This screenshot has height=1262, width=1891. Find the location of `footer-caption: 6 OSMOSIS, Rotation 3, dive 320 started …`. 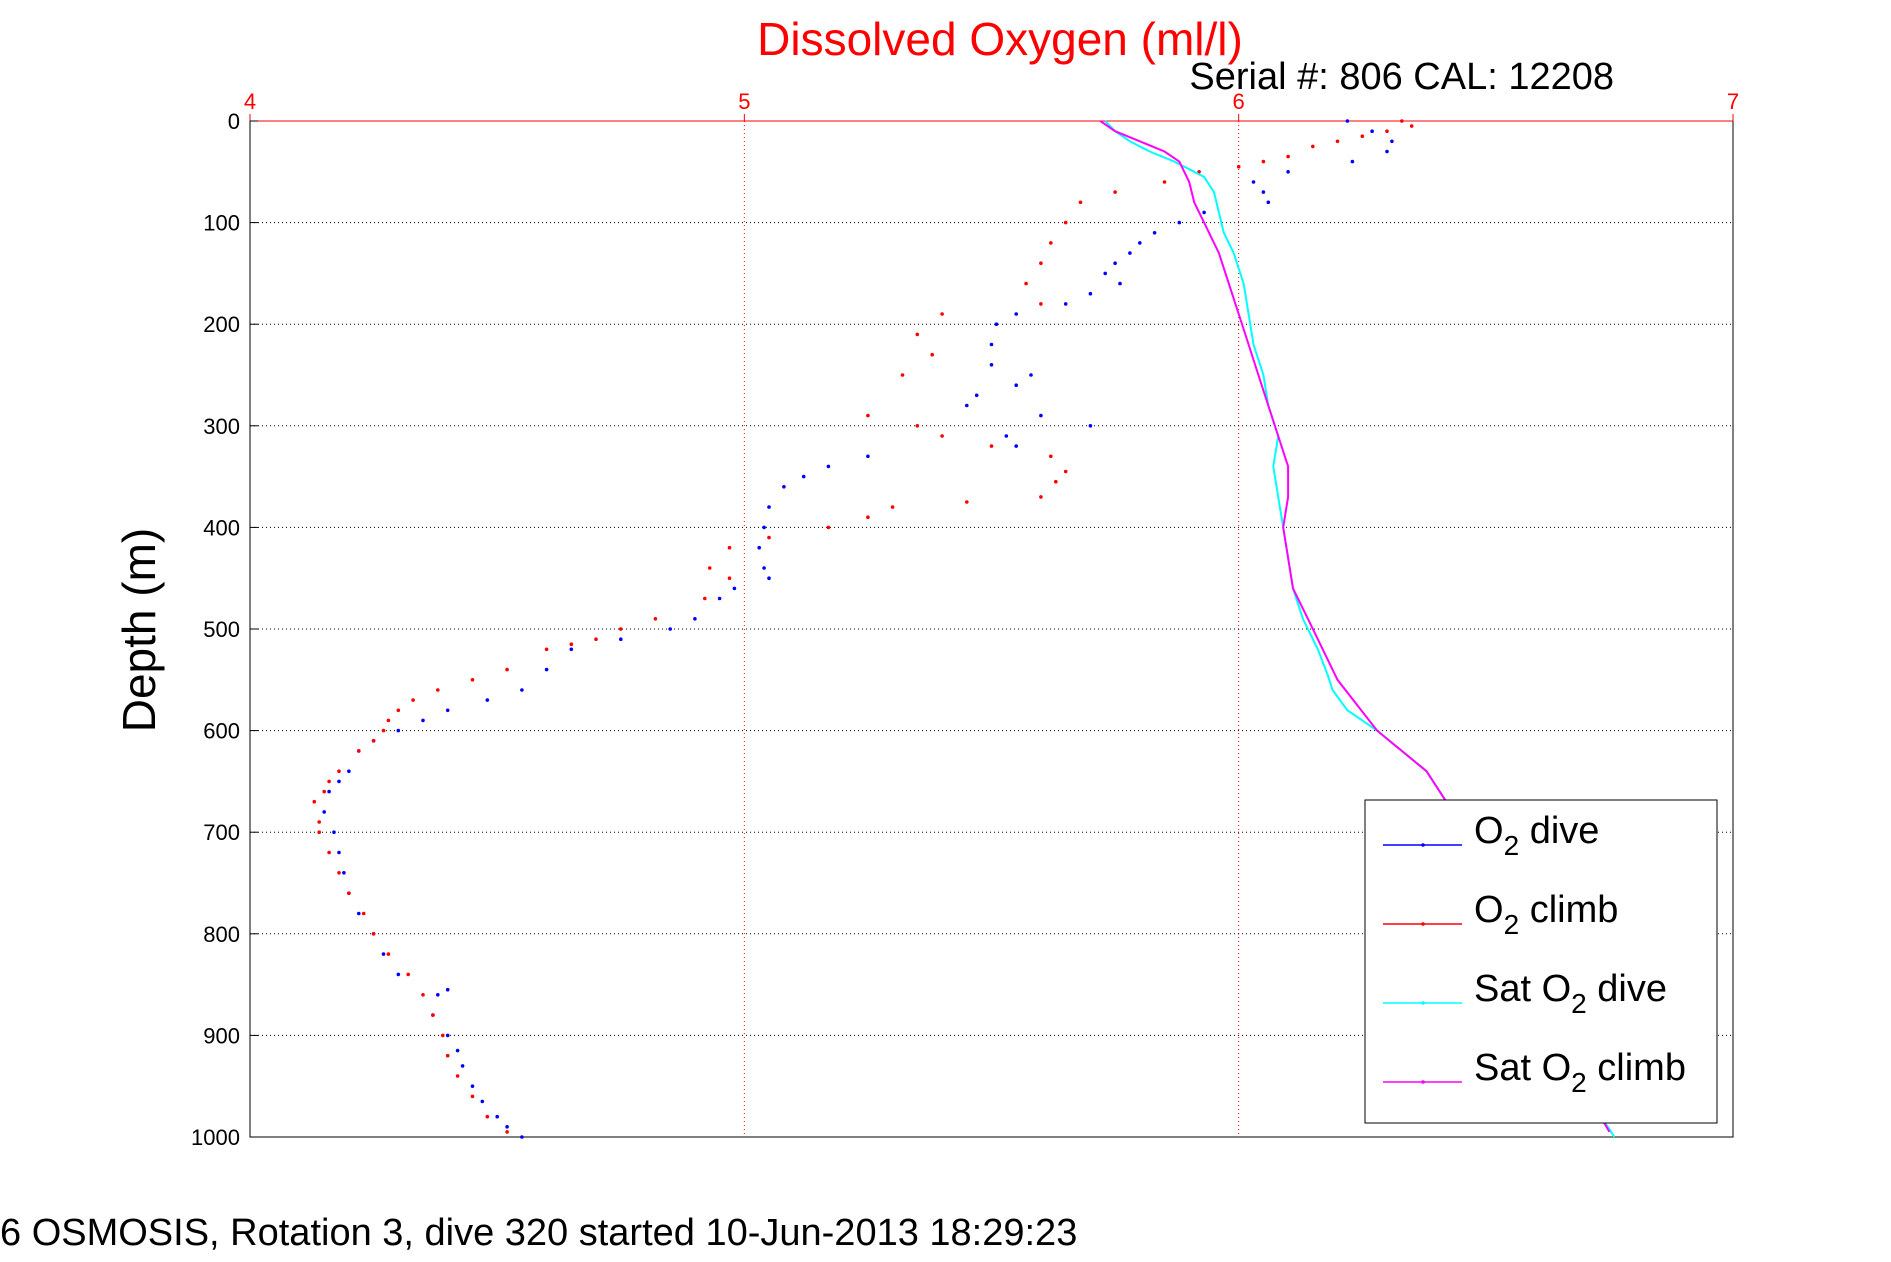

footer-caption: 6 OSMOSIS, Rotation 3, dive 320 started … is located at coordinates (538, 1233).